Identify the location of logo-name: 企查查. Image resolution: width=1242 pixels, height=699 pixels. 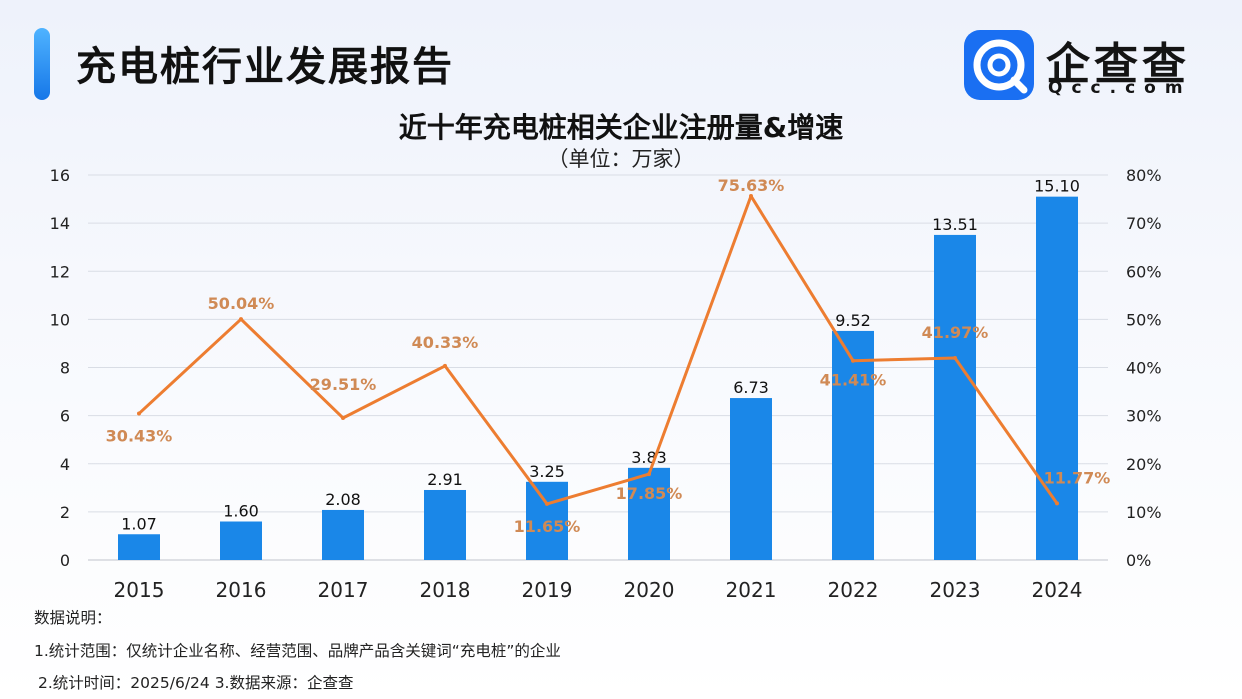
(1118, 64).